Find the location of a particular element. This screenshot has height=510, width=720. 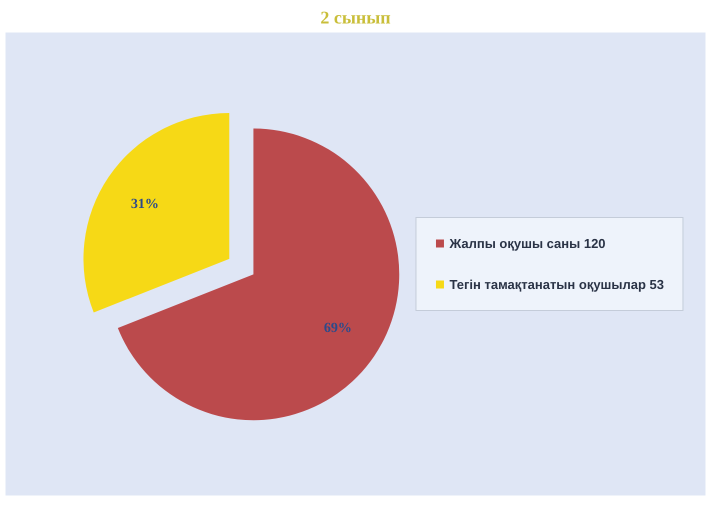

data-label: 69% is located at coordinates (338, 328).